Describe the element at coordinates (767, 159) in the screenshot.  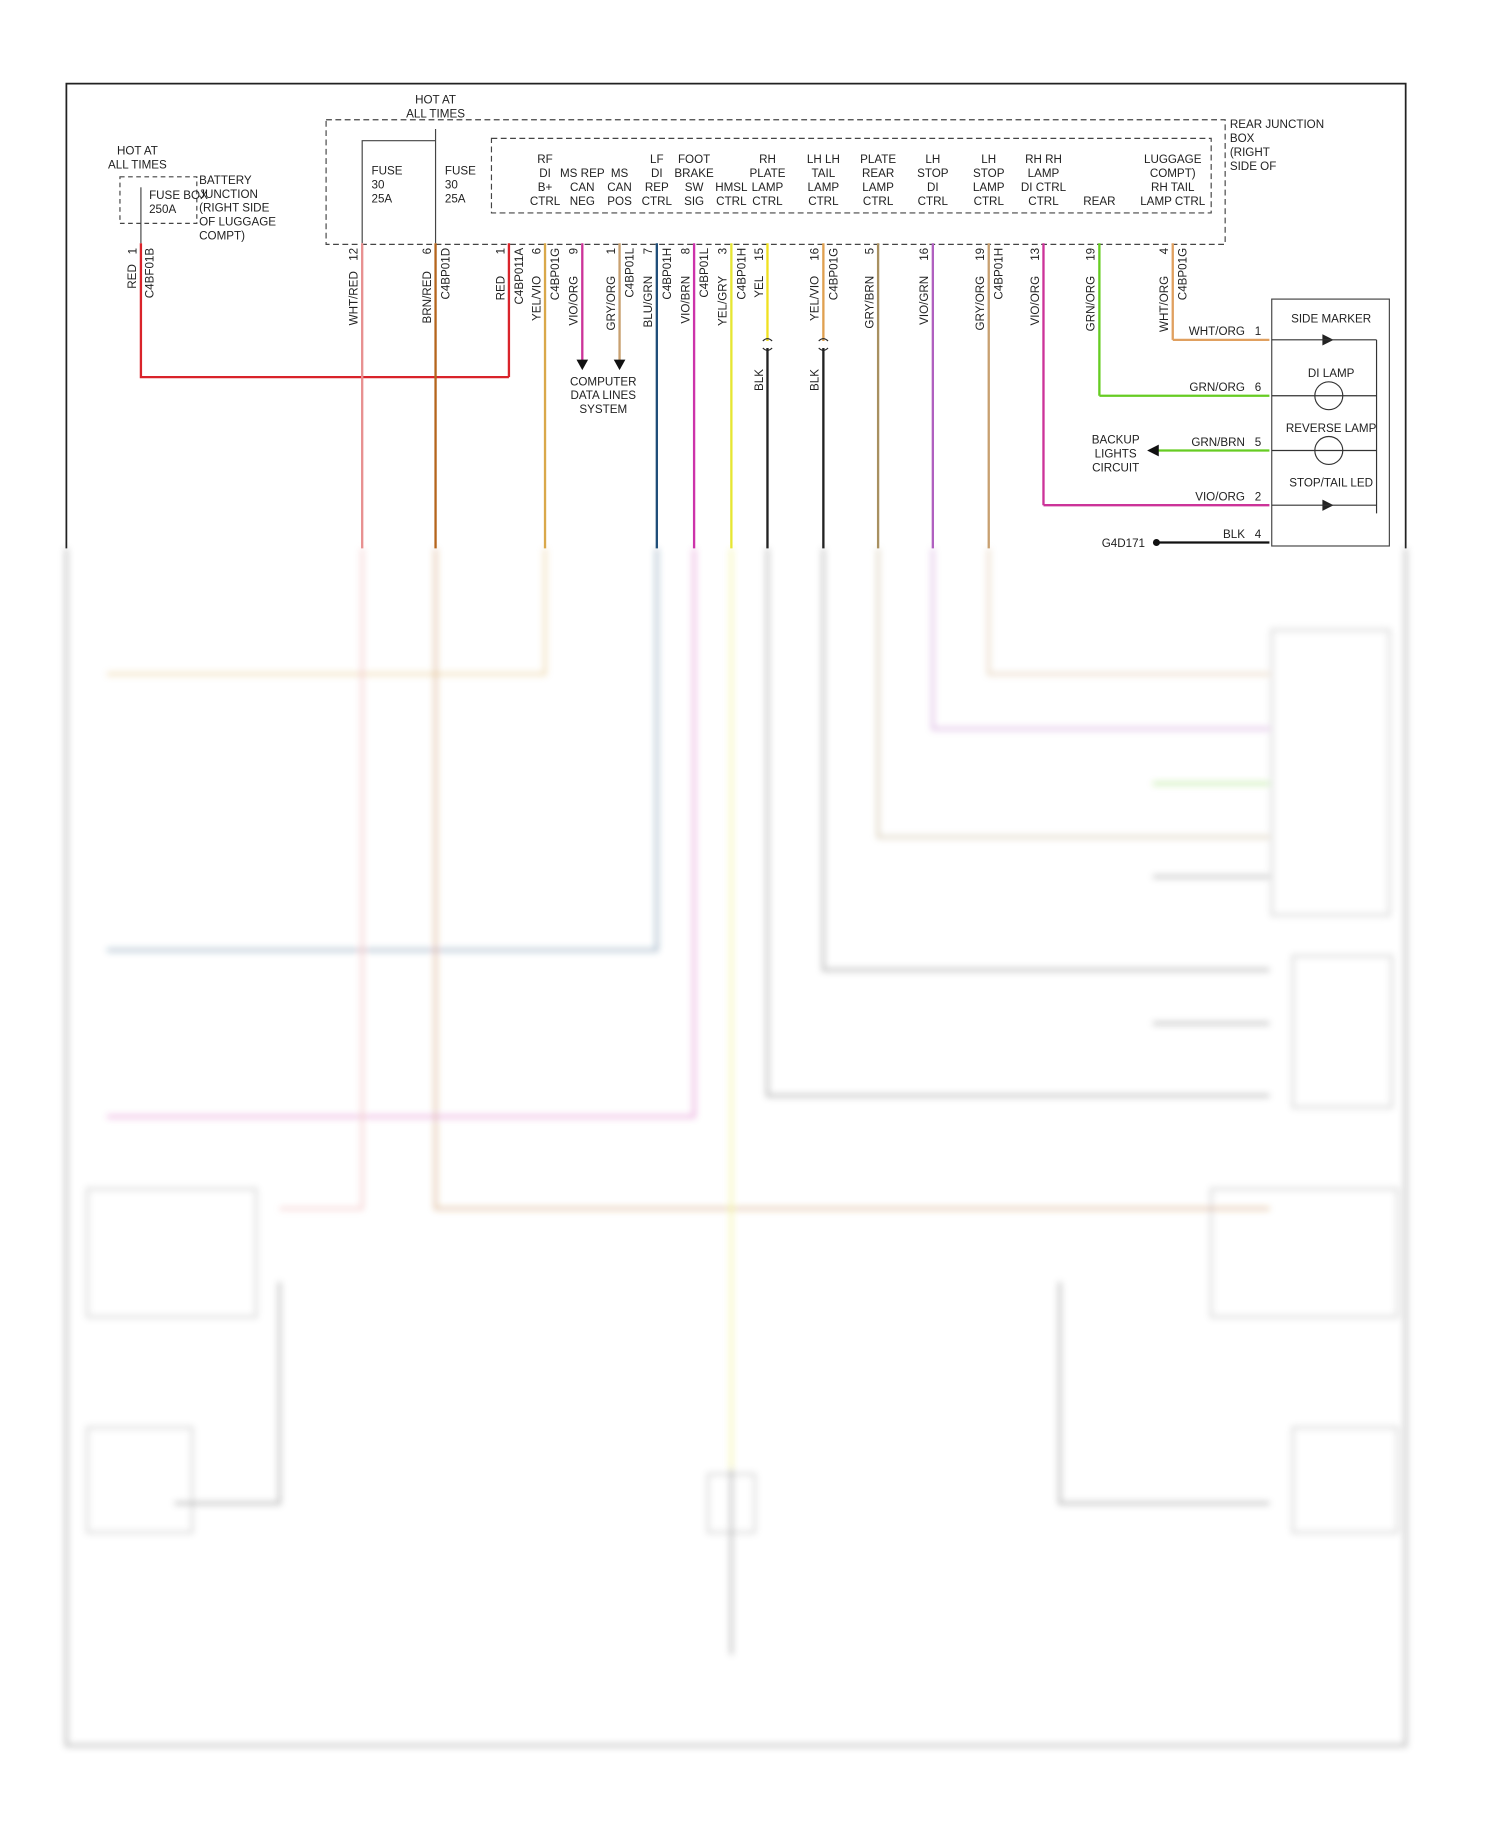
I see `pin-label: RH` at that location.